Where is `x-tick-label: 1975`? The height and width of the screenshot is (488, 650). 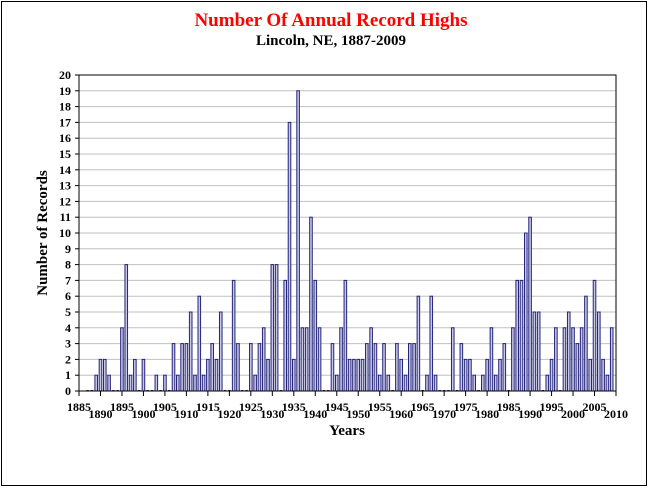 x-tick-label: 1975 is located at coordinates (466, 407).